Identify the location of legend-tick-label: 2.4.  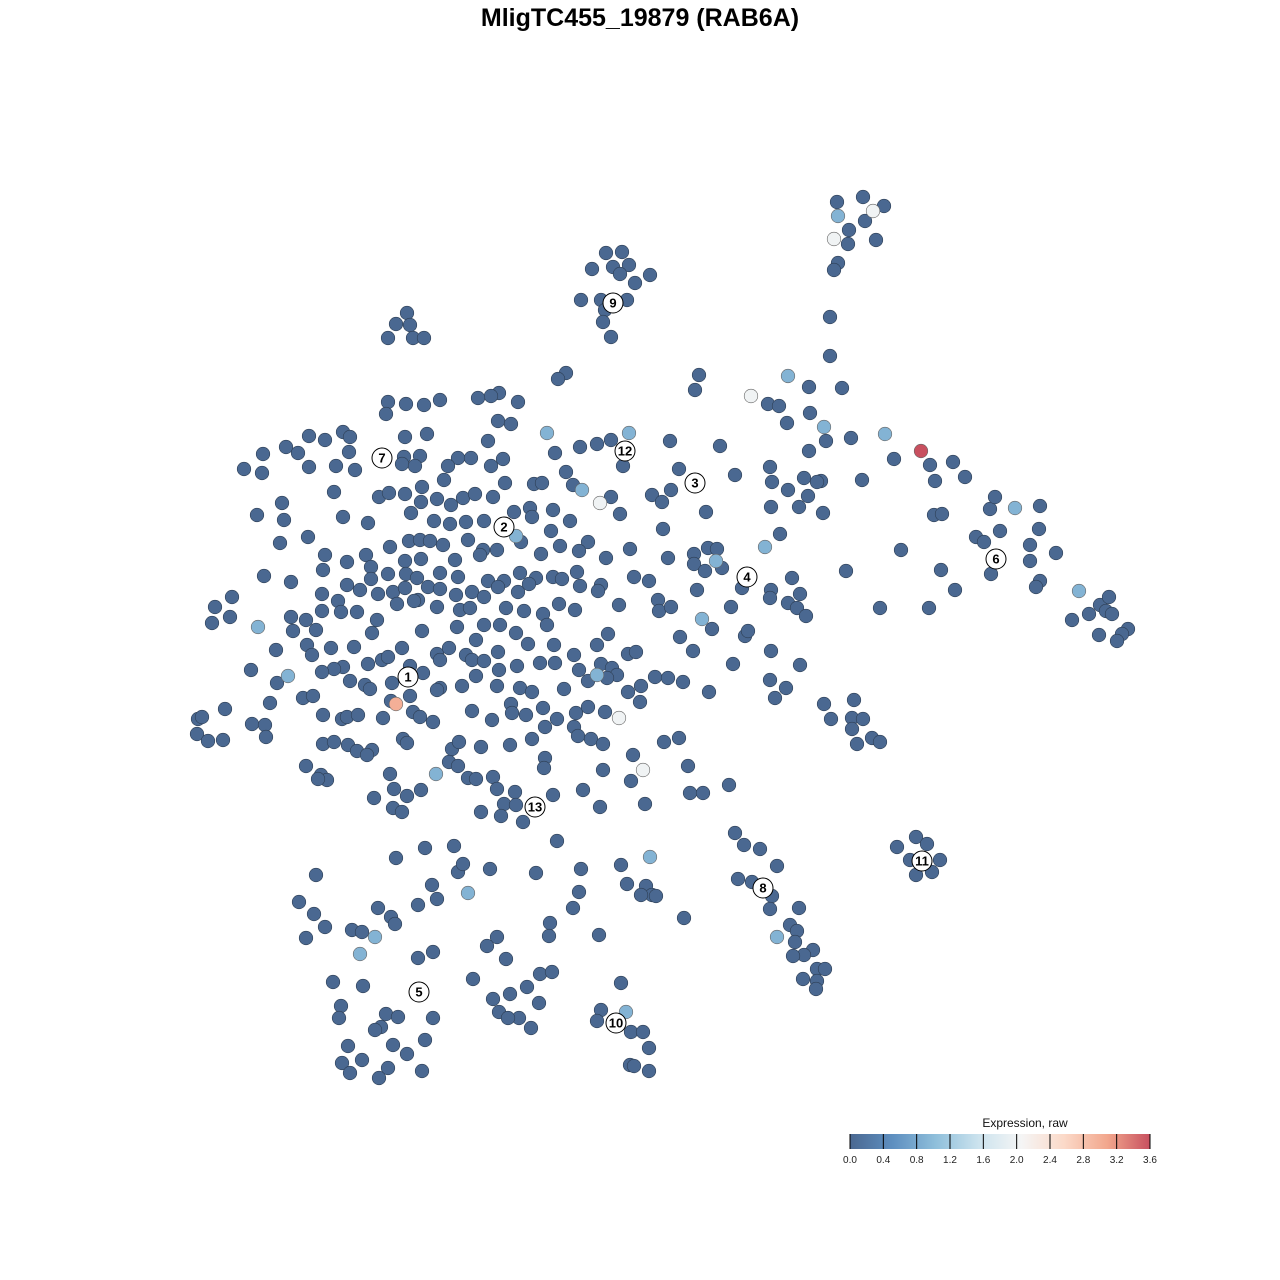
(1050, 1160).